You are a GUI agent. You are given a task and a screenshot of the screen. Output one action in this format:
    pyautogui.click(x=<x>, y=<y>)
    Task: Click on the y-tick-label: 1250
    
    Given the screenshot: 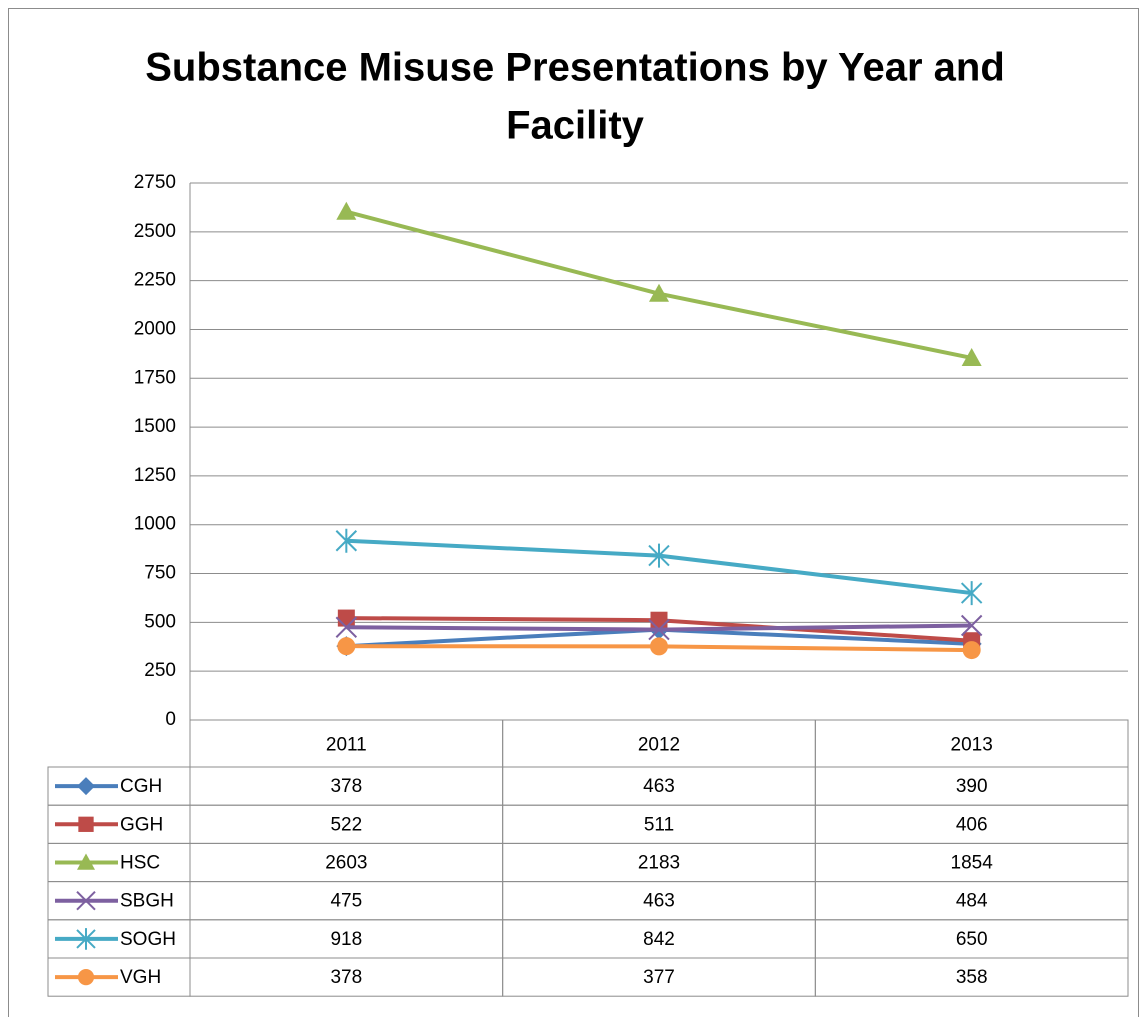 What is the action you would take?
    pyautogui.click(x=155, y=475)
    